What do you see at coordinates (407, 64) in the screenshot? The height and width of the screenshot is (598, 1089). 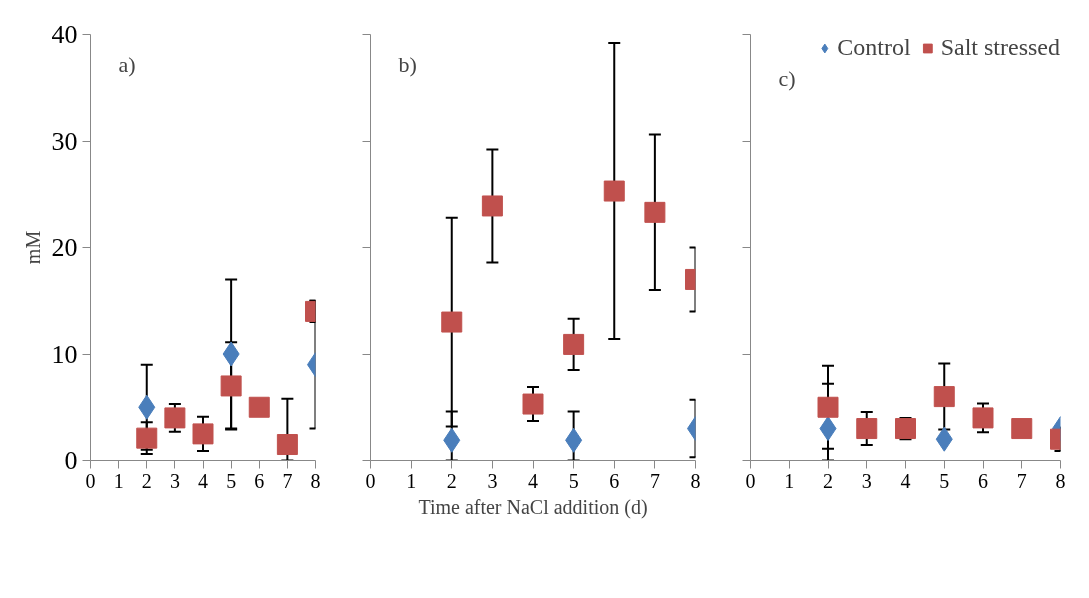 I see `annotation: b)` at bounding box center [407, 64].